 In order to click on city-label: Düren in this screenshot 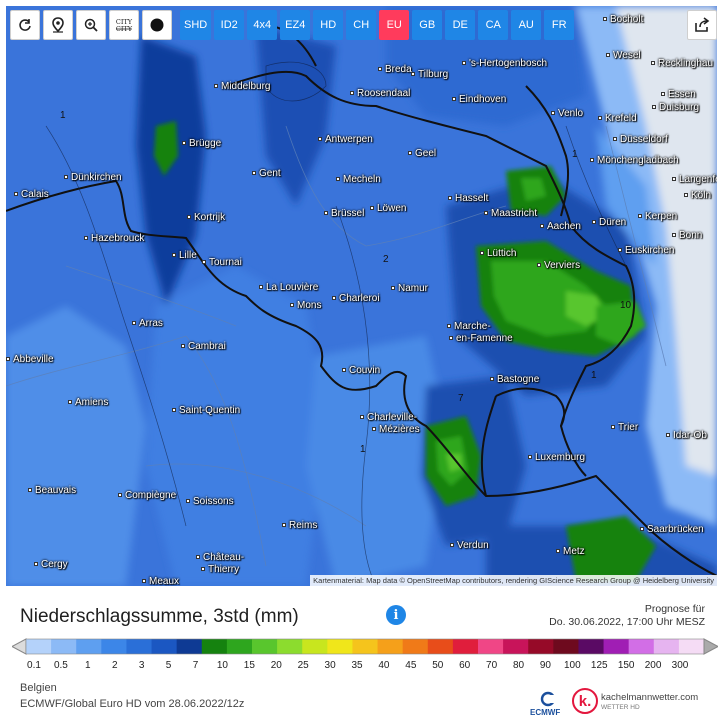, I will do `click(609, 222)`.